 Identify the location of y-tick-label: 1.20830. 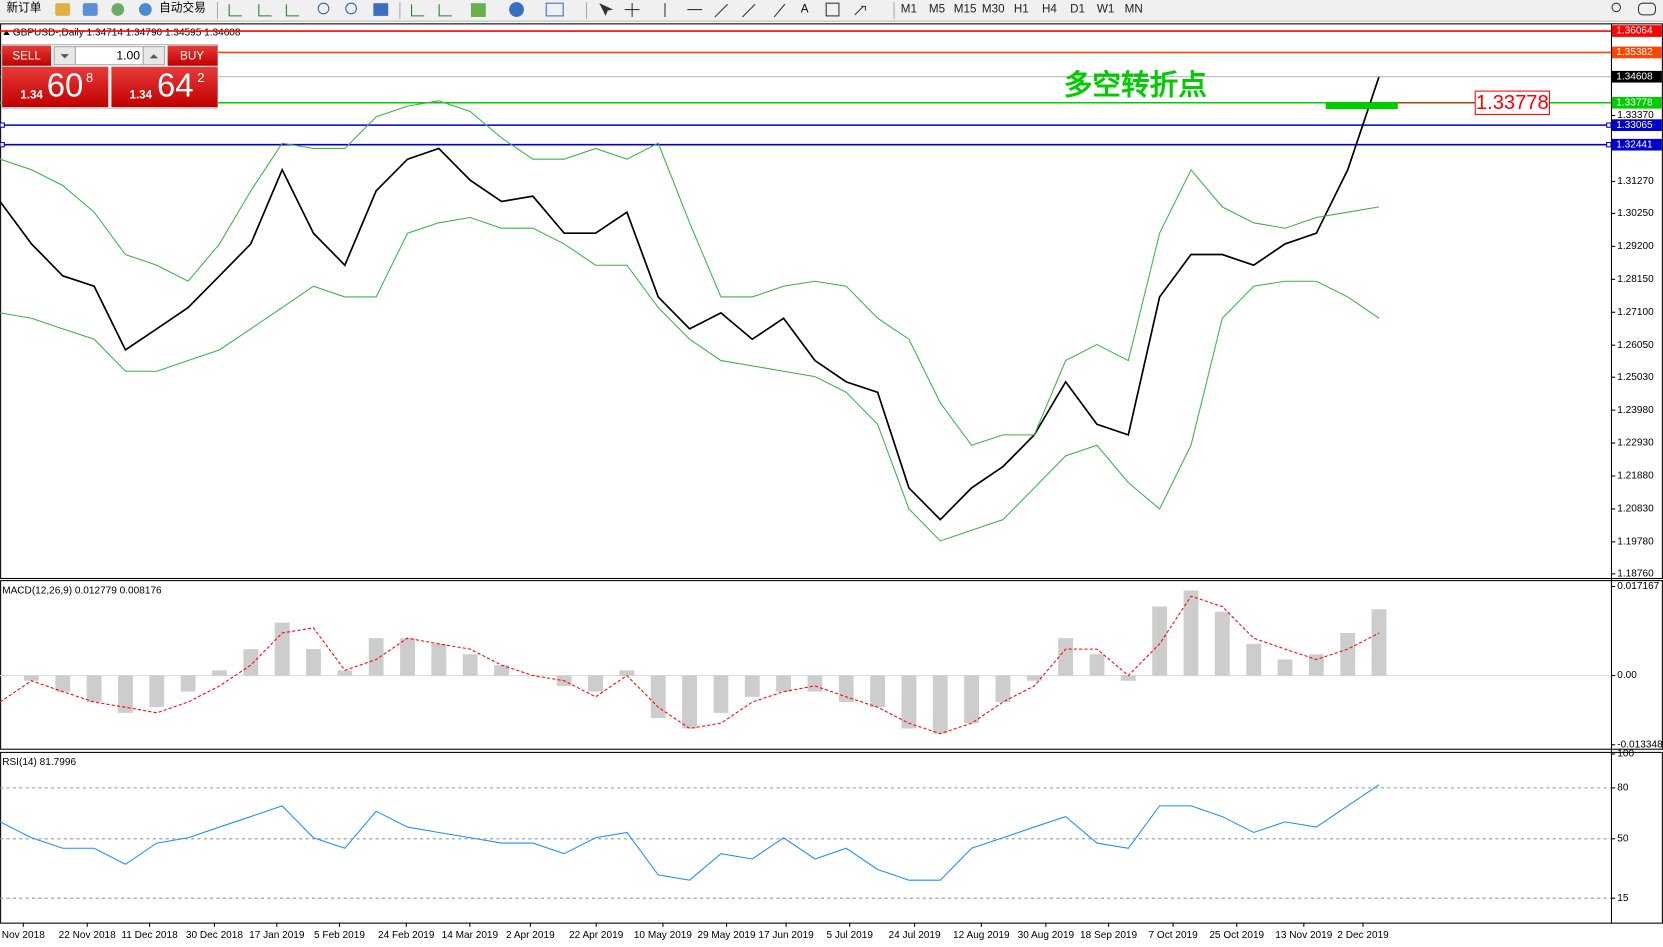
(1635, 509).